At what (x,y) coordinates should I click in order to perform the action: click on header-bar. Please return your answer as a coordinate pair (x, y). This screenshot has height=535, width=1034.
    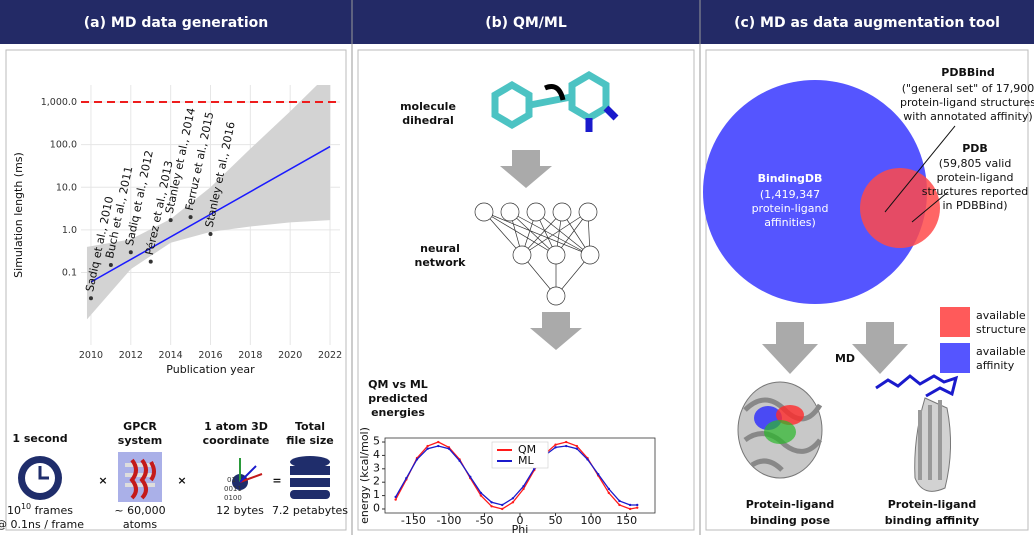
    Looking at the image, I should click on (517, 22).